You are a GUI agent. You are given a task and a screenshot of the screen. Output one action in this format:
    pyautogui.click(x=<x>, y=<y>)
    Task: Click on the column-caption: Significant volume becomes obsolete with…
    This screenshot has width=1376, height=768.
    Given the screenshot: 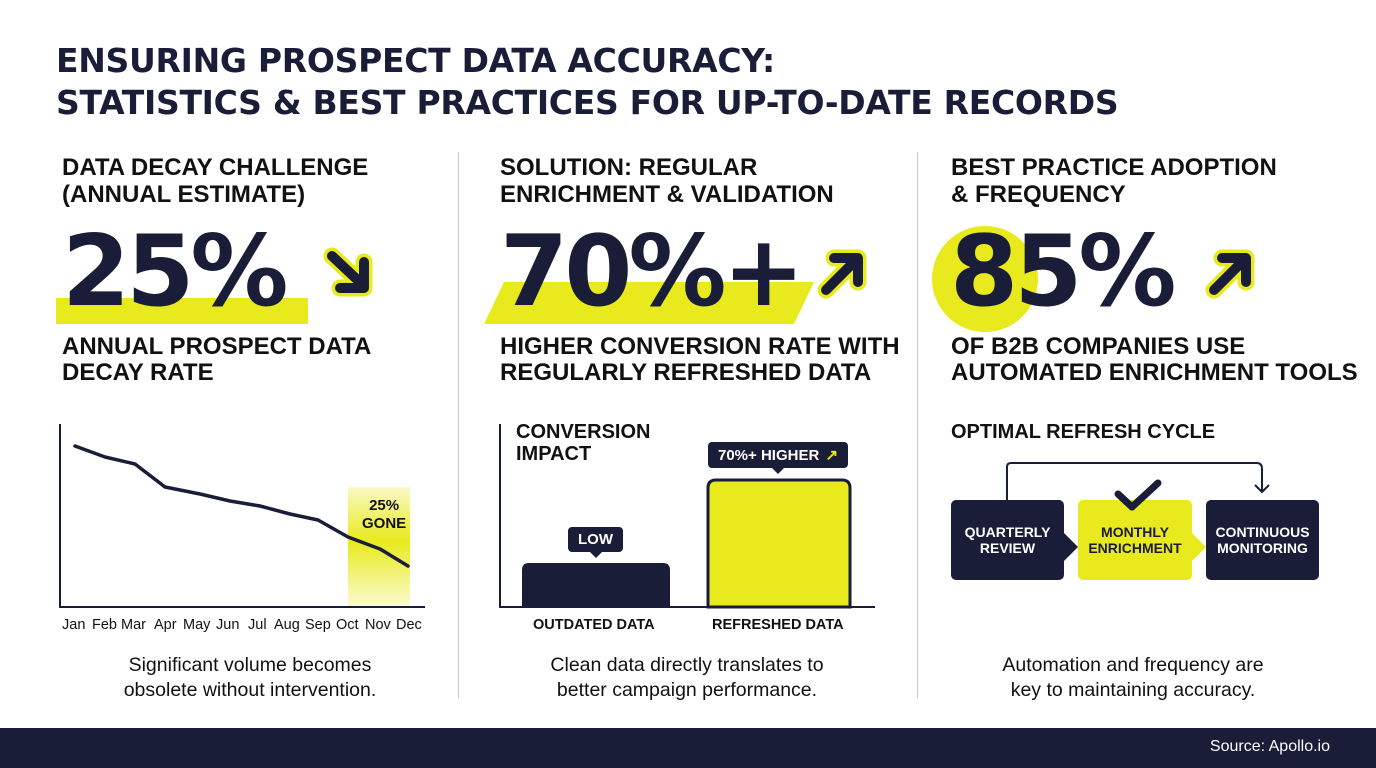 What is the action you would take?
    pyautogui.click(x=250, y=677)
    